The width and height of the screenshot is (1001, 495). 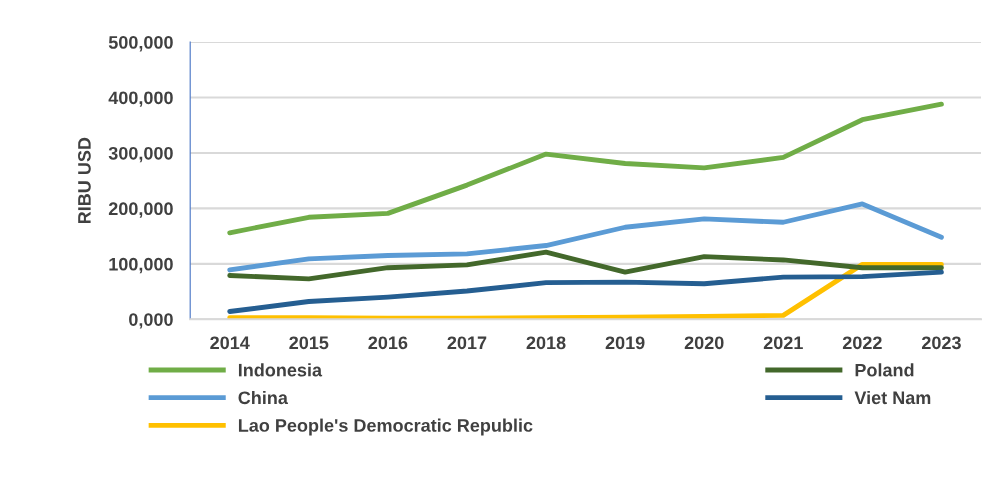 I want to click on legend-label: Viet Nam, so click(x=892, y=397).